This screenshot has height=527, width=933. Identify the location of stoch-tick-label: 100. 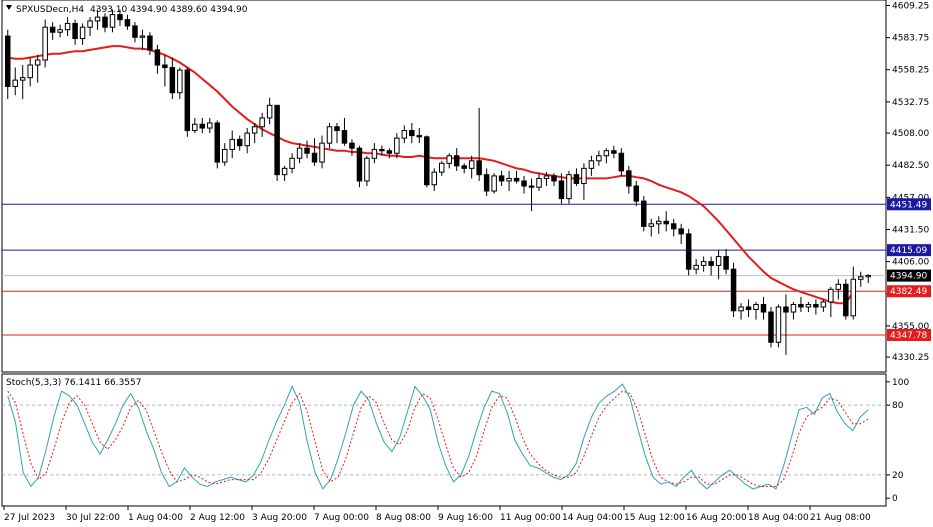
(900, 383).